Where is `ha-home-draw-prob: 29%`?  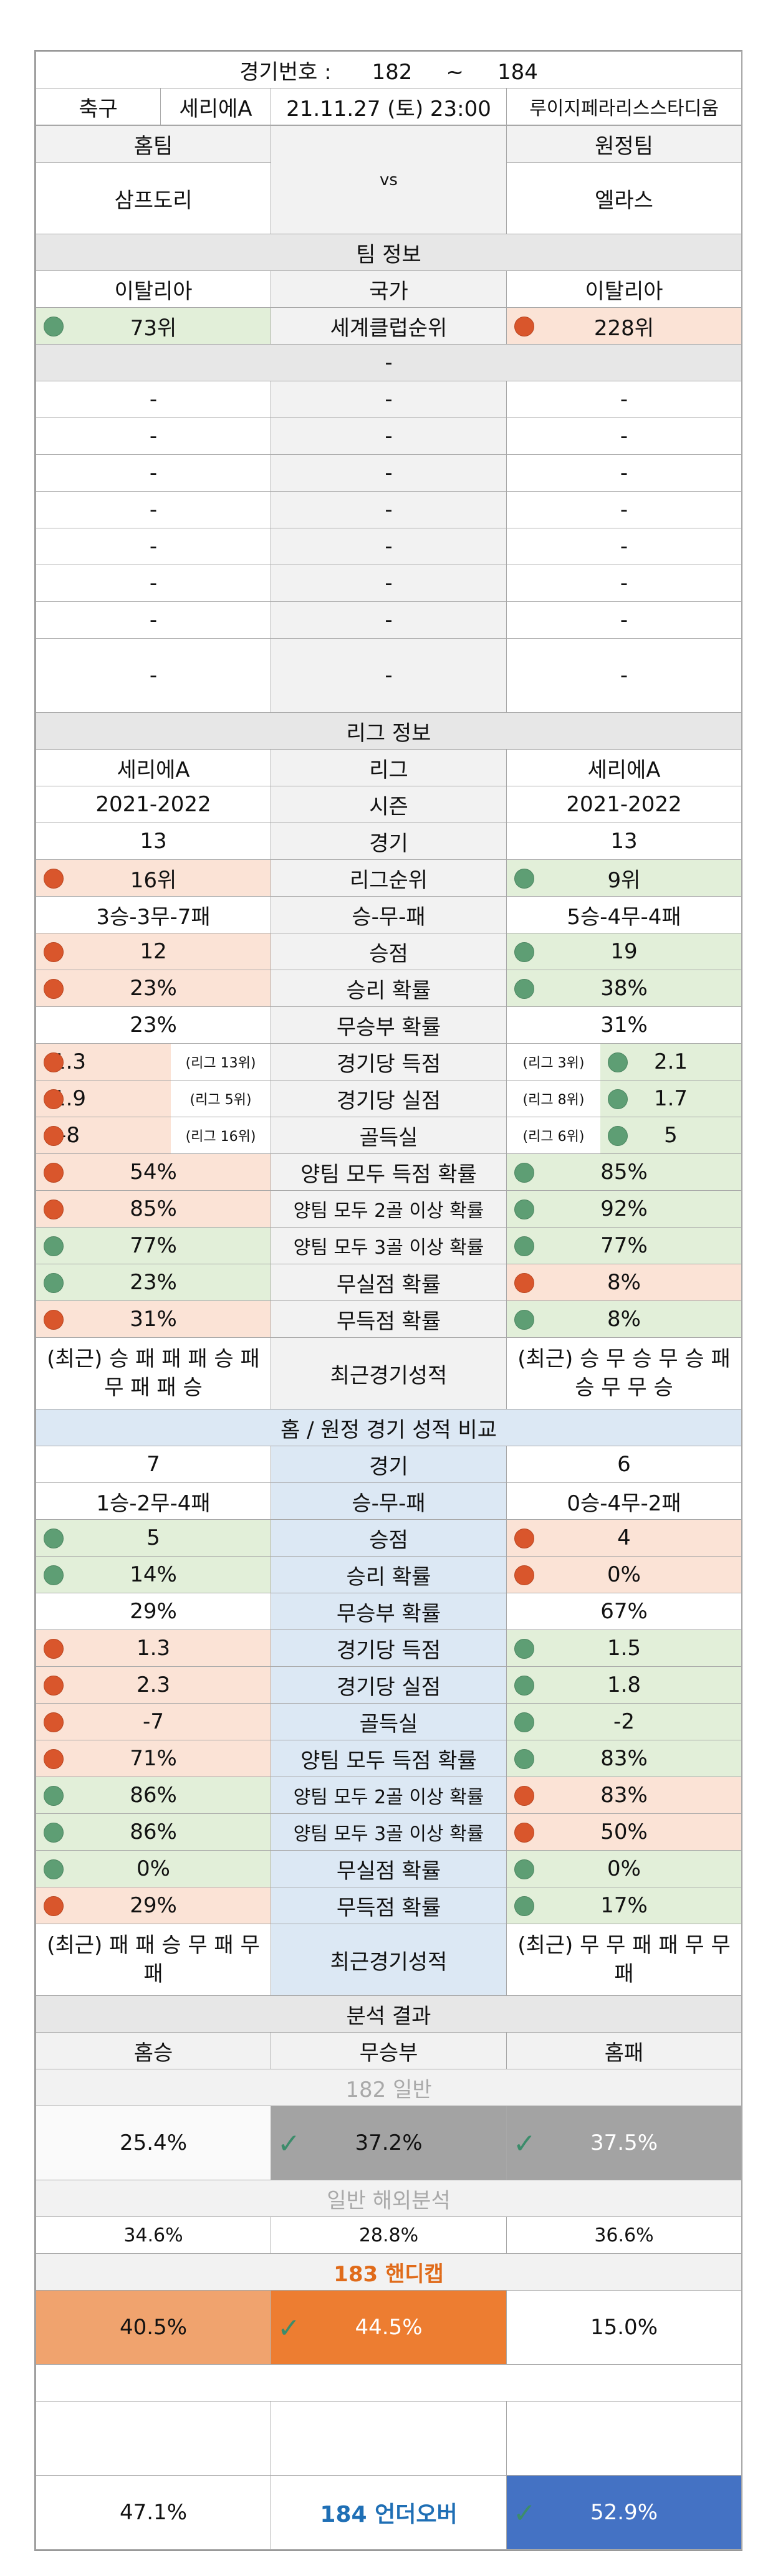 ha-home-draw-prob: 29% is located at coordinates (153, 1612).